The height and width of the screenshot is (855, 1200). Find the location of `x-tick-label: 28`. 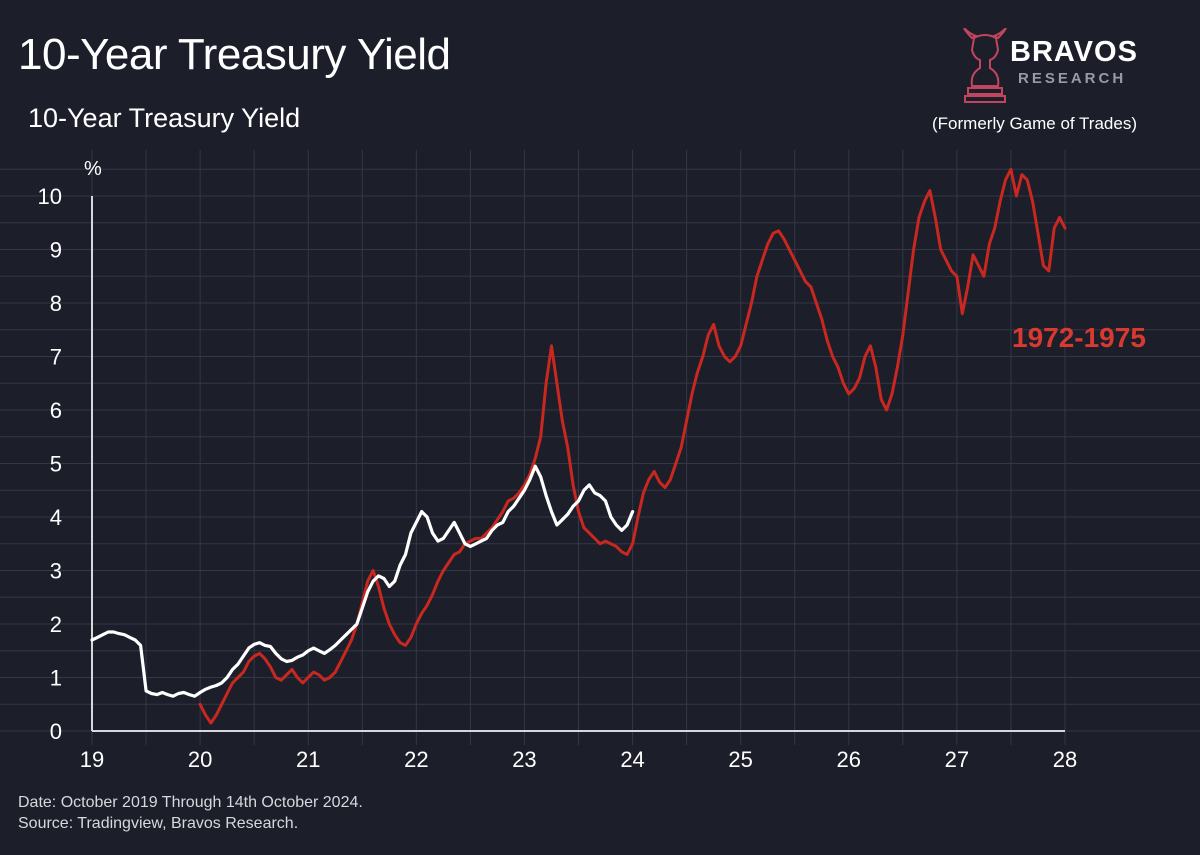

x-tick-label: 28 is located at coordinates (1065, 759).